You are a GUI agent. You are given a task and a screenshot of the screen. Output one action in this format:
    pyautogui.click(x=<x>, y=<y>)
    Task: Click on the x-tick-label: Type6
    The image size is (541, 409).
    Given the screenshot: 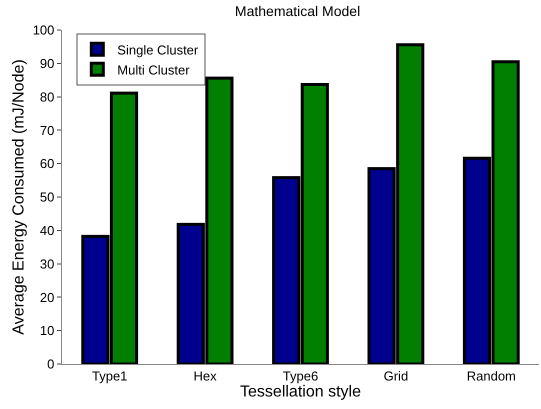 What is the action you would take?
    pyautogui.click(x=300, y=376)
    